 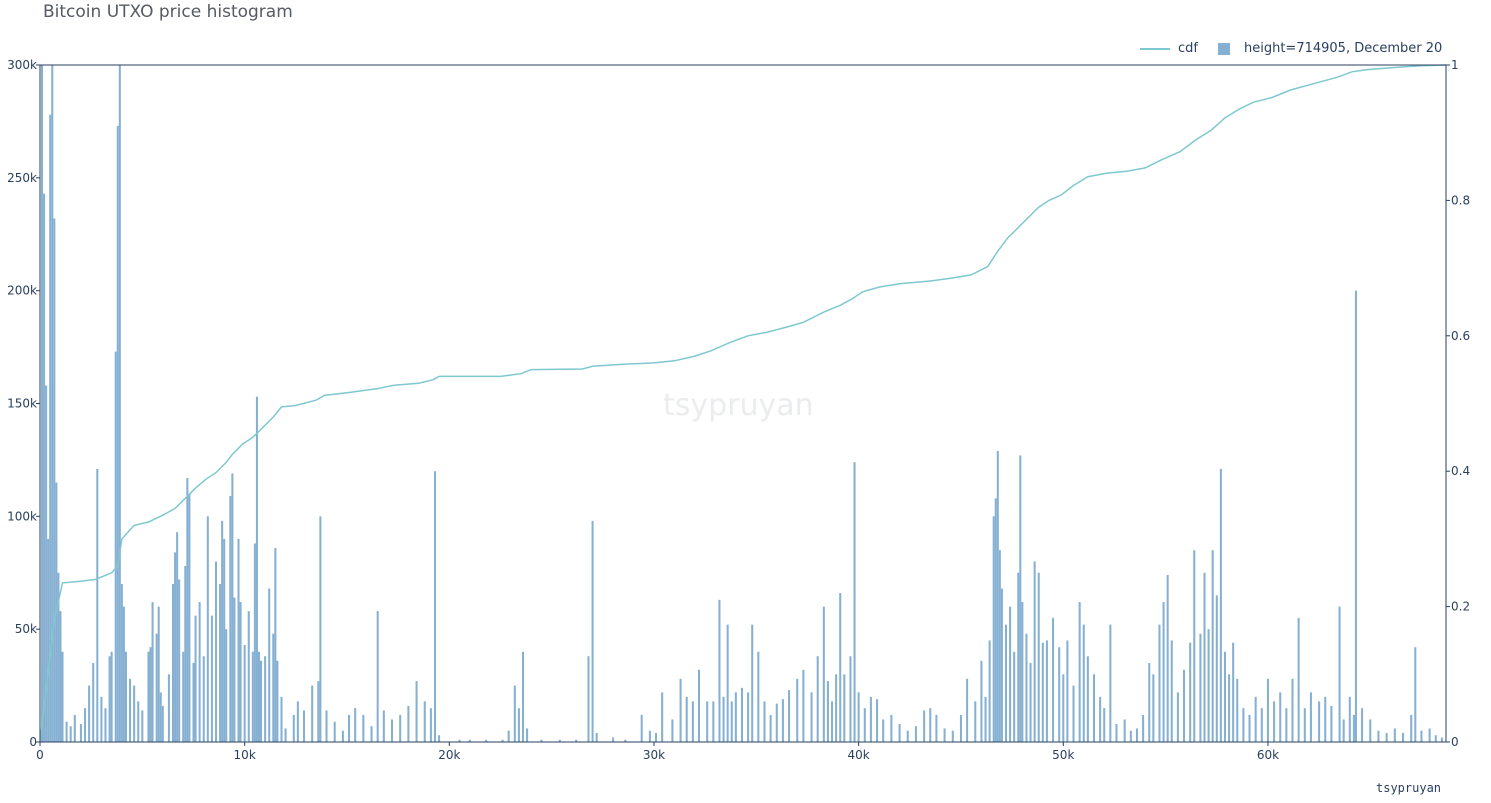 What do you see at coordinates (859, 755) in the screenshot?
I see `x-tick-label: 40k` at bounding box center [859, 755].